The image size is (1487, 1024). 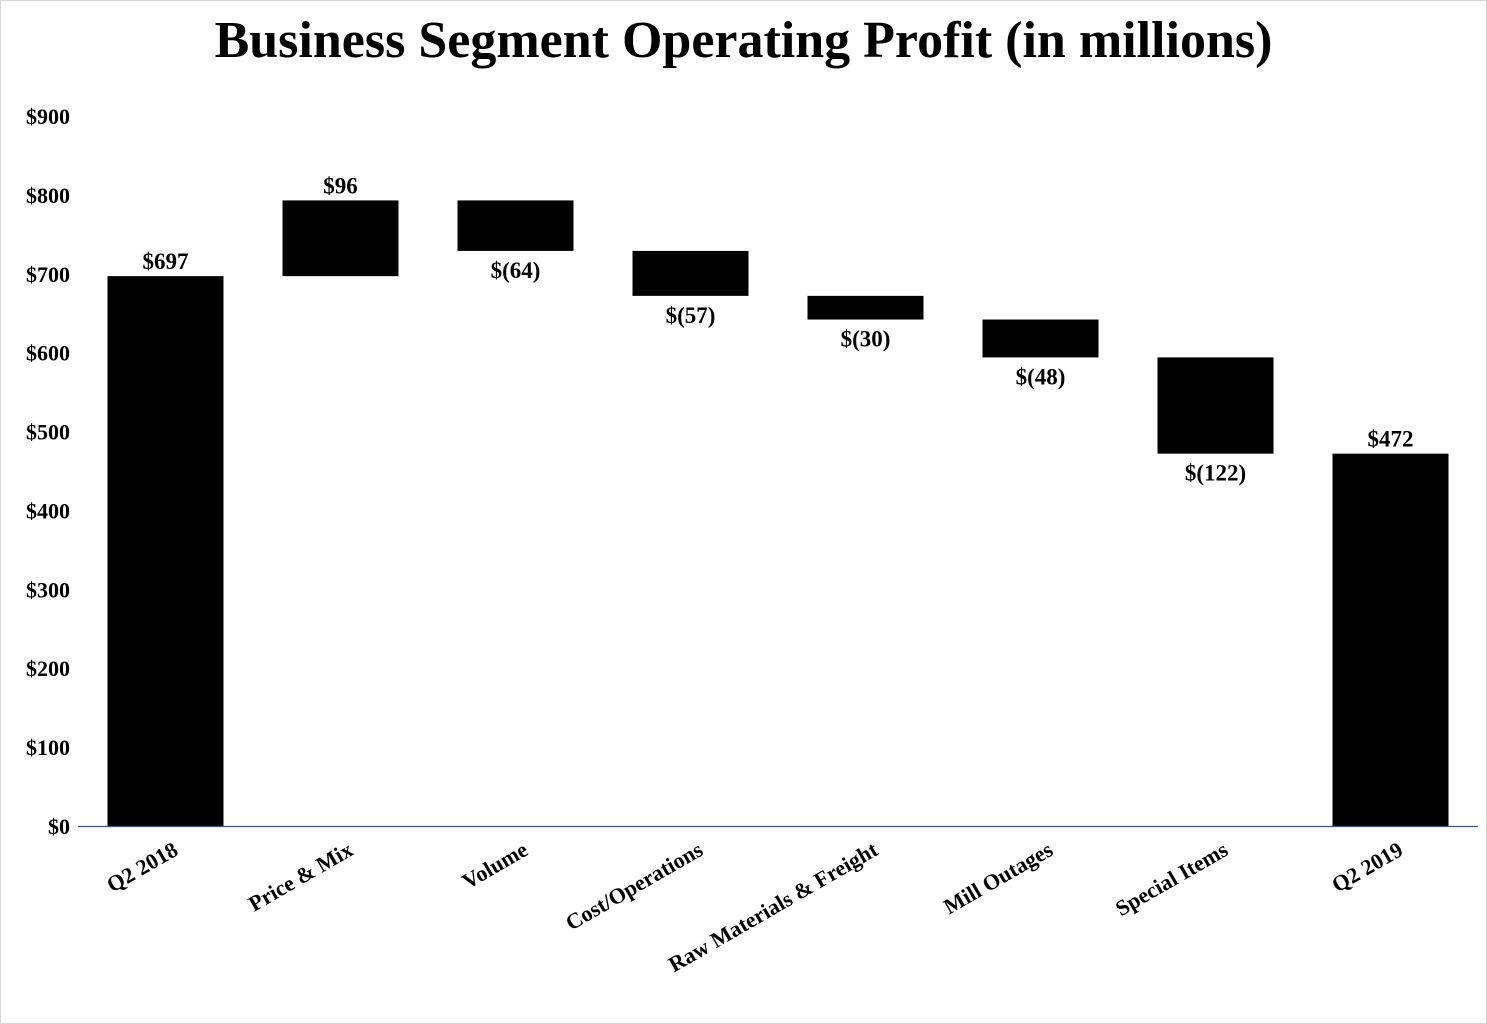 What do you see at coordinates (48, 195) in the screenshot?
I see `y-tick-label: $800` at bounding box center [48, 195].